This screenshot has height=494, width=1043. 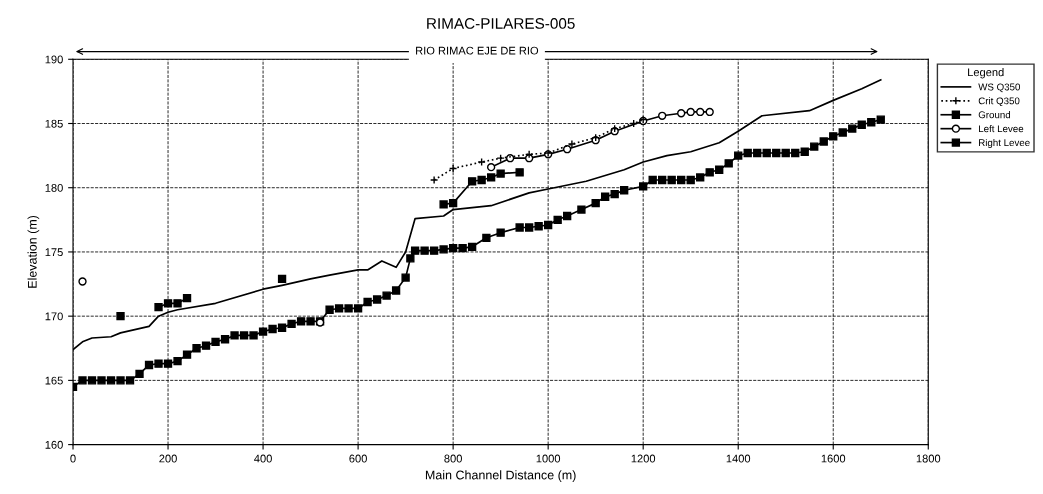 What do you see at coordinates (1001, 129) in the screenshot?
I see `legend-label: Left Levee` at bounding box center [1001, 129].